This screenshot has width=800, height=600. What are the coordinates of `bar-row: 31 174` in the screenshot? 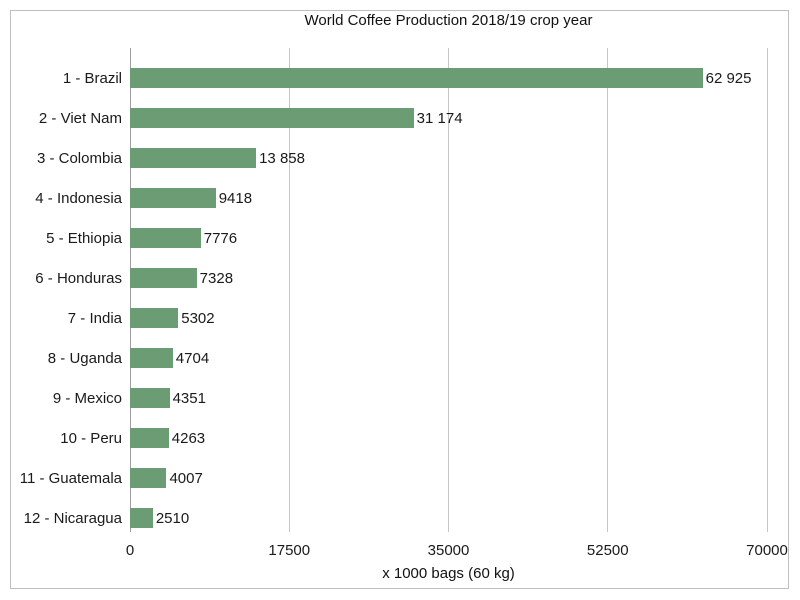 It's located at (448, 118).